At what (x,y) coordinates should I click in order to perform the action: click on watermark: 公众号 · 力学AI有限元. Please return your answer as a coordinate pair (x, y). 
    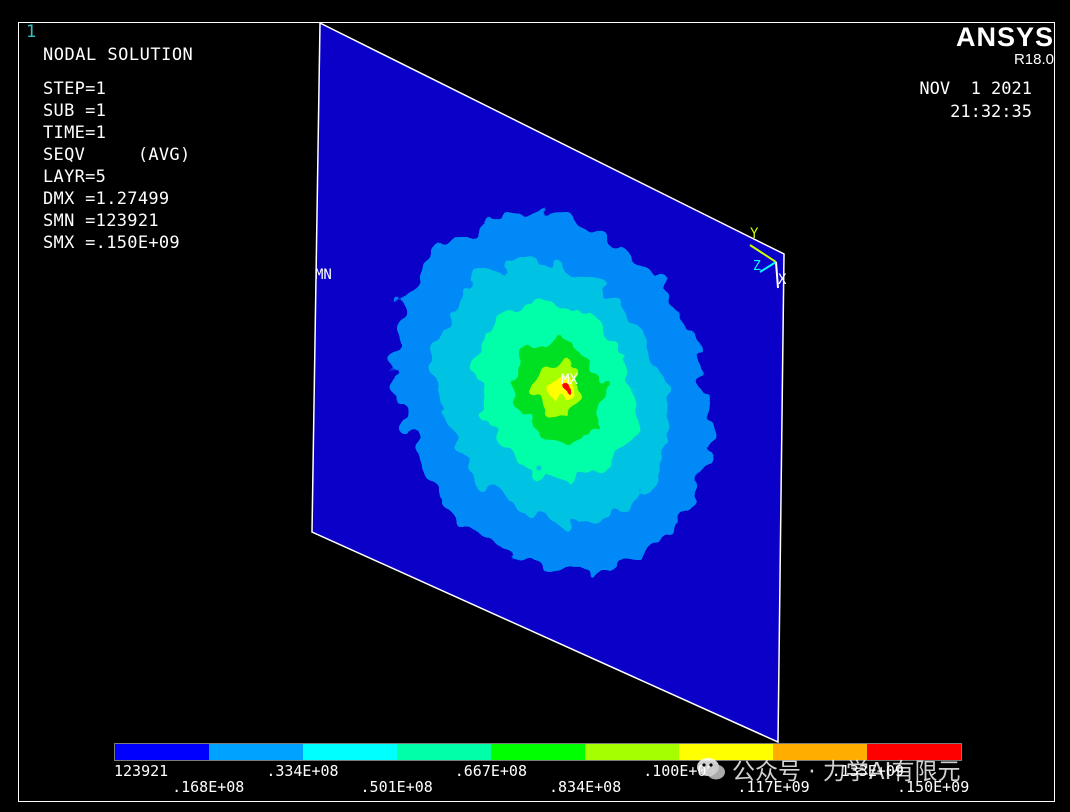
    Looking at the image, I should click on (828, 769).